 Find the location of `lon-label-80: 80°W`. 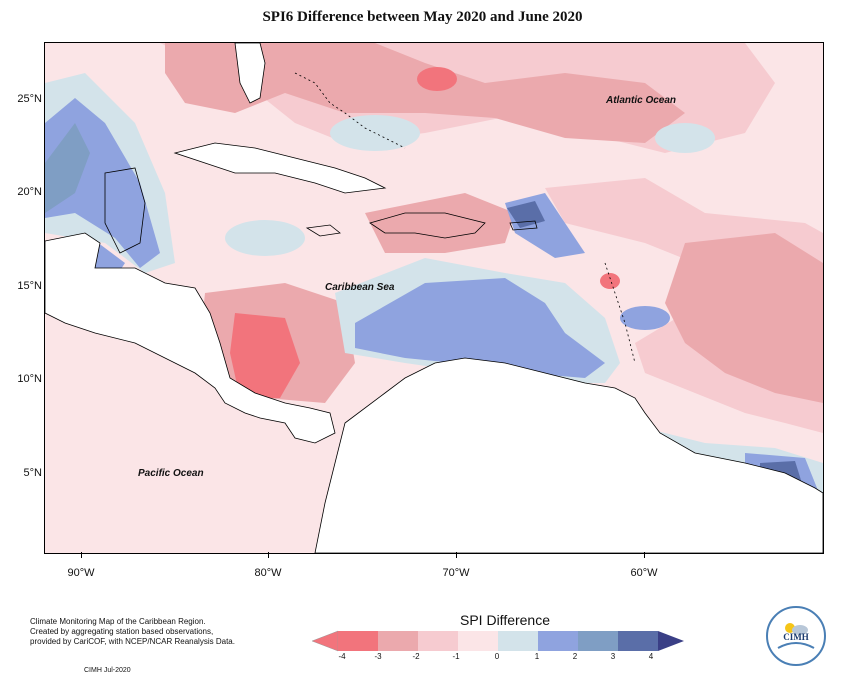

lon-label-80: 80°W is located at coordinates (268, 573).